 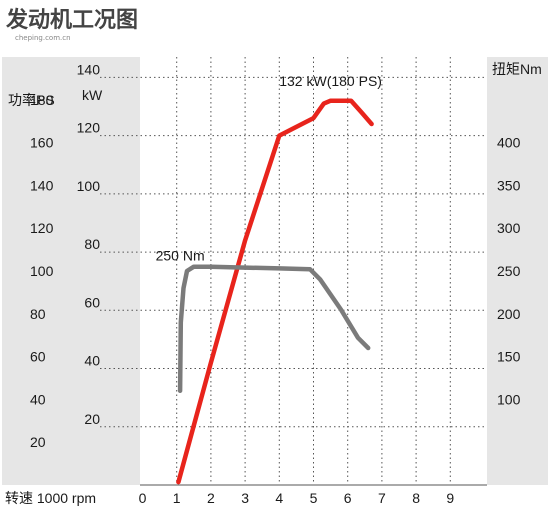 I want to click on ps-tick-60: 60, so click(x=38, y=357).